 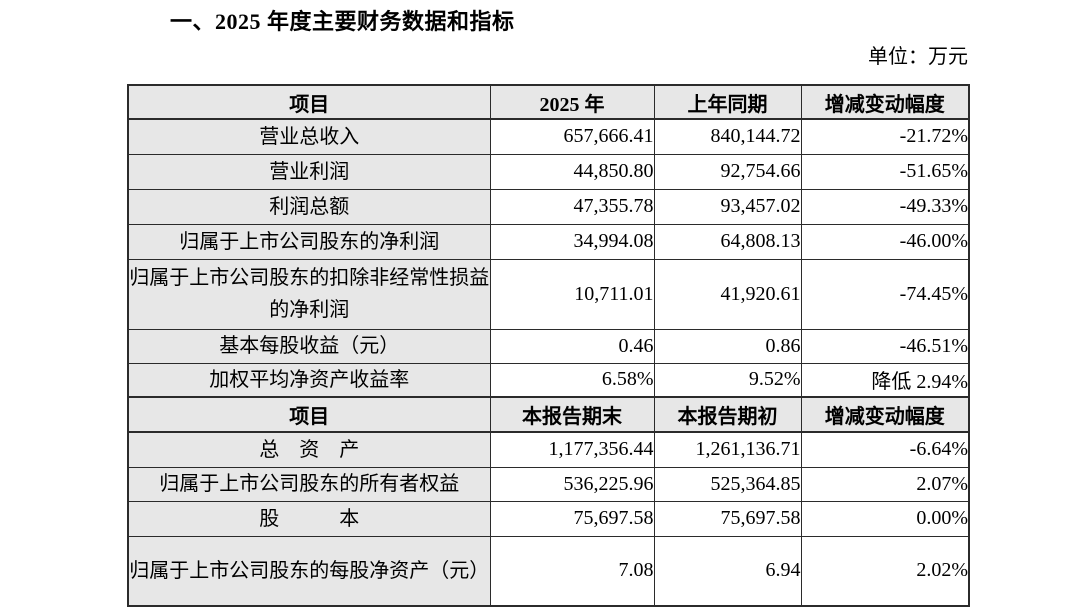 I want to click on header-current-period: 本报告期末, so click(x=572, y=414).